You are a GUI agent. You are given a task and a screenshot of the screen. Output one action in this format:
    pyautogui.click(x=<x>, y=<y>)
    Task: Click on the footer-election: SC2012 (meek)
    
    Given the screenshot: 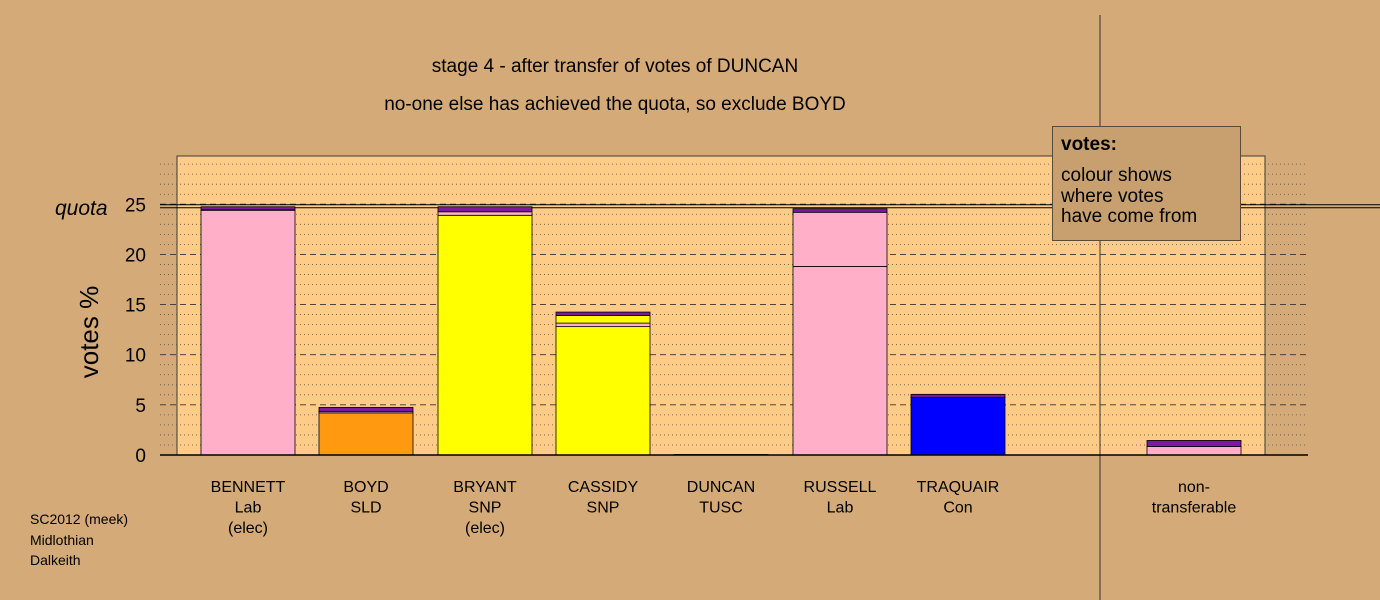 What is the action you would take?
    pyautogui.click(x=79, y=519)
    